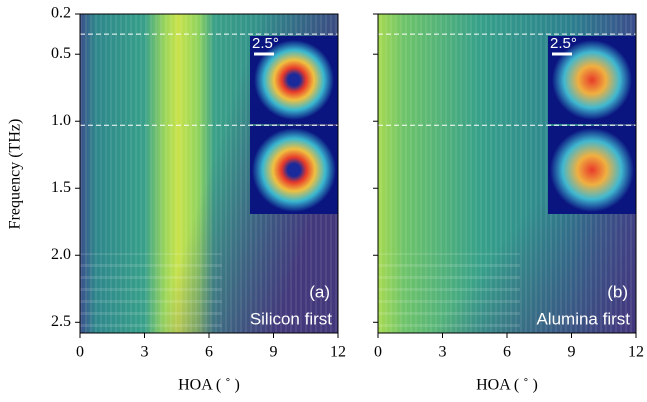 The width and height of the screenshot is (647, 402). I want to click on annotation: Alumina first, so click(583, 318).